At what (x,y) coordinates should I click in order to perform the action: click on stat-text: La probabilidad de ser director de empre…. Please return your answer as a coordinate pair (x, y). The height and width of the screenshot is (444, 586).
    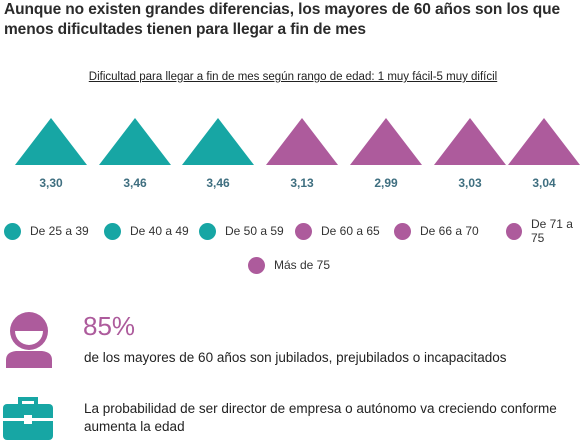
    Looking at the image, I should click on (320, 417).